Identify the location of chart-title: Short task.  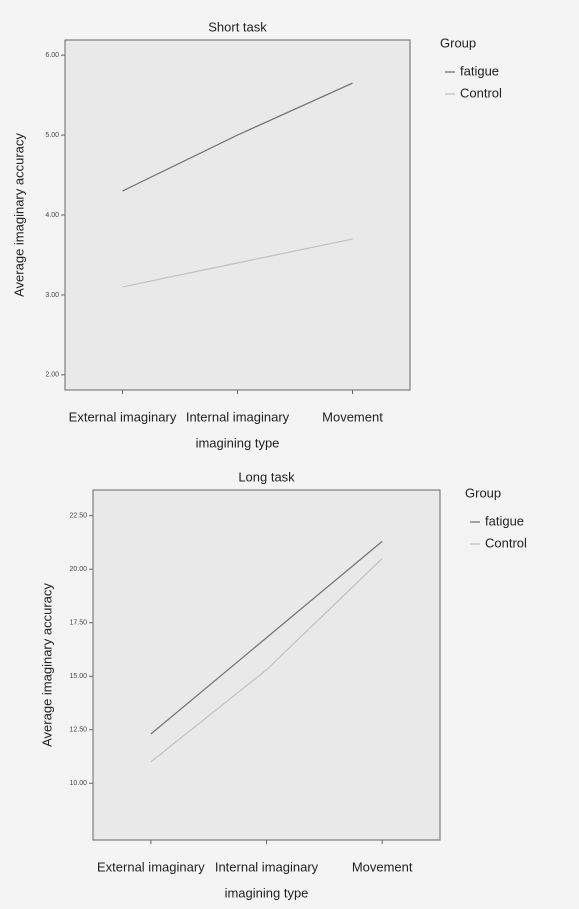
(237, 26).